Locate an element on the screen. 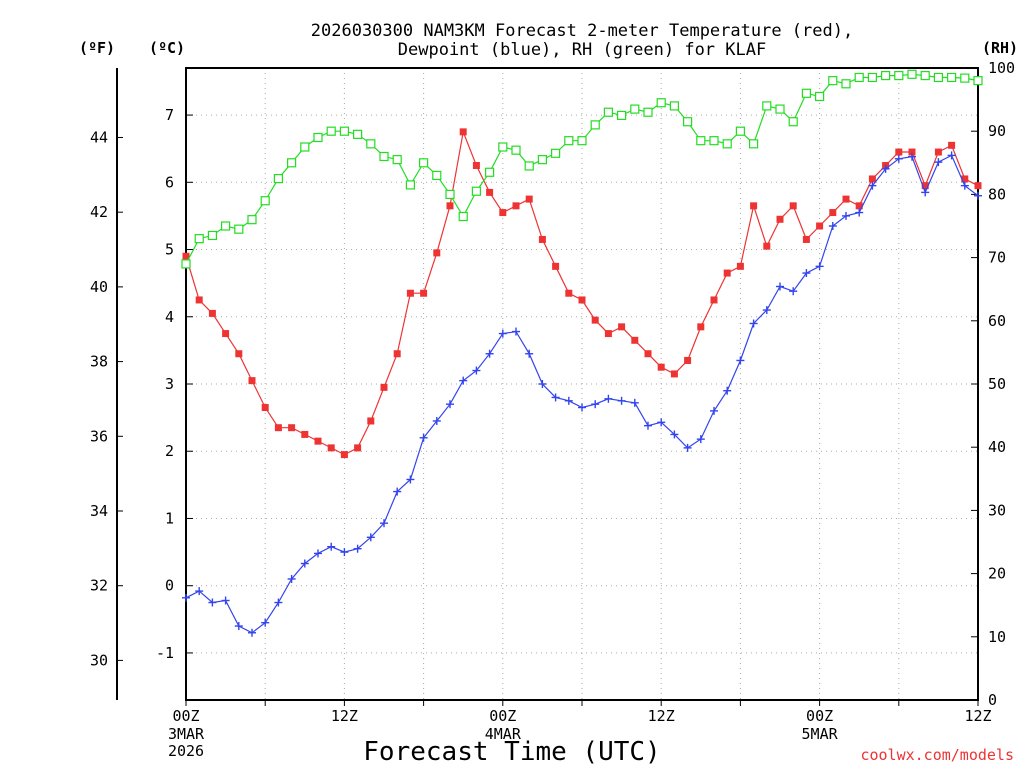 The image size is (1024, 772). rh-tick-label: 20 is located at coordinates (997, 574).